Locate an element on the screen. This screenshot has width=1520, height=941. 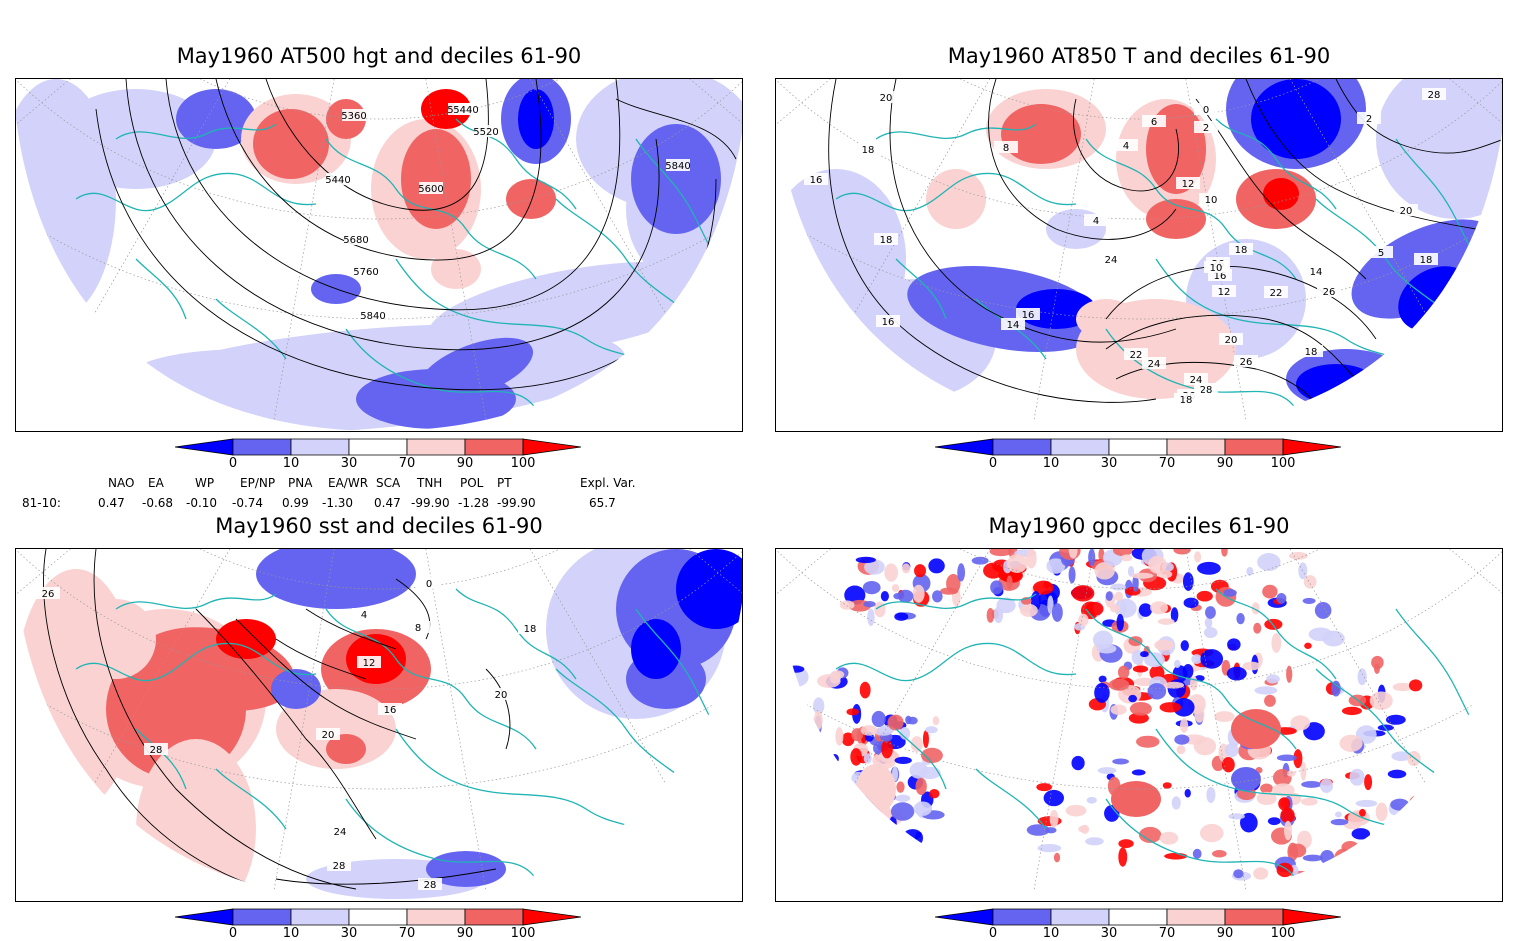
index-header: POL is located at coordinates (472, 483).